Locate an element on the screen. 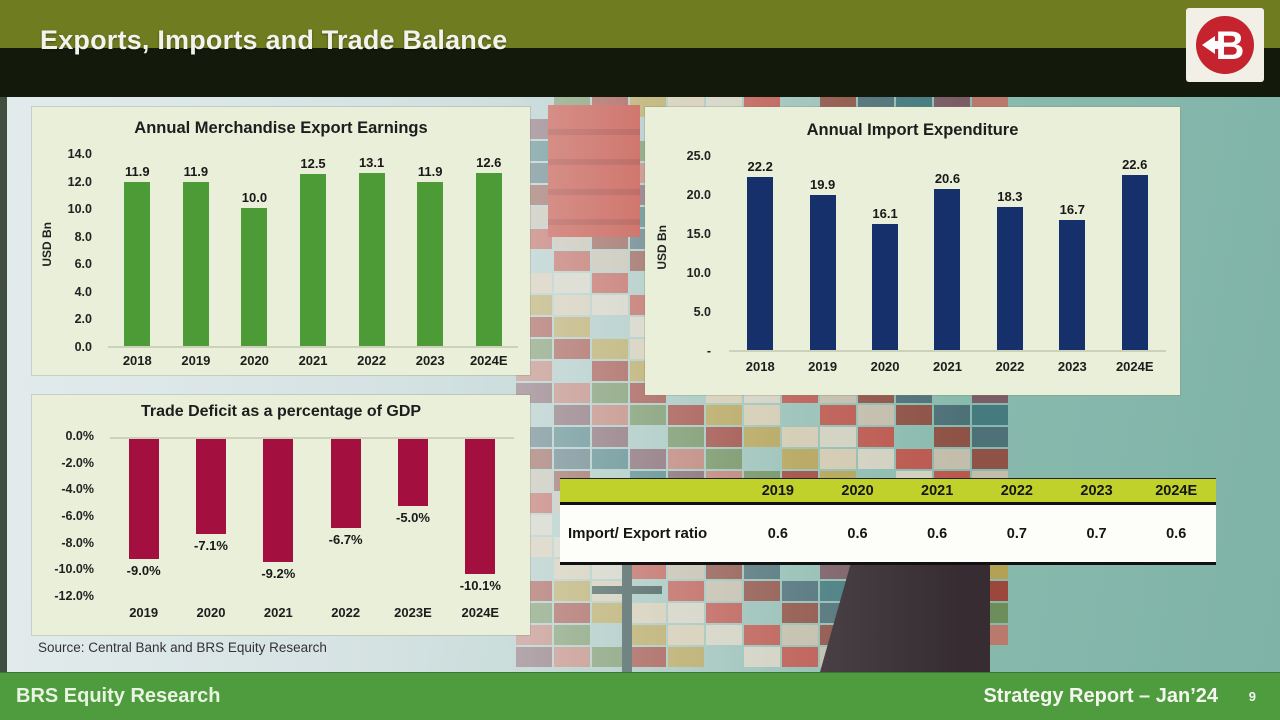 The image size is (1280, 720). bar-value-label: 18.3 is located at coordinates (1010, 197).